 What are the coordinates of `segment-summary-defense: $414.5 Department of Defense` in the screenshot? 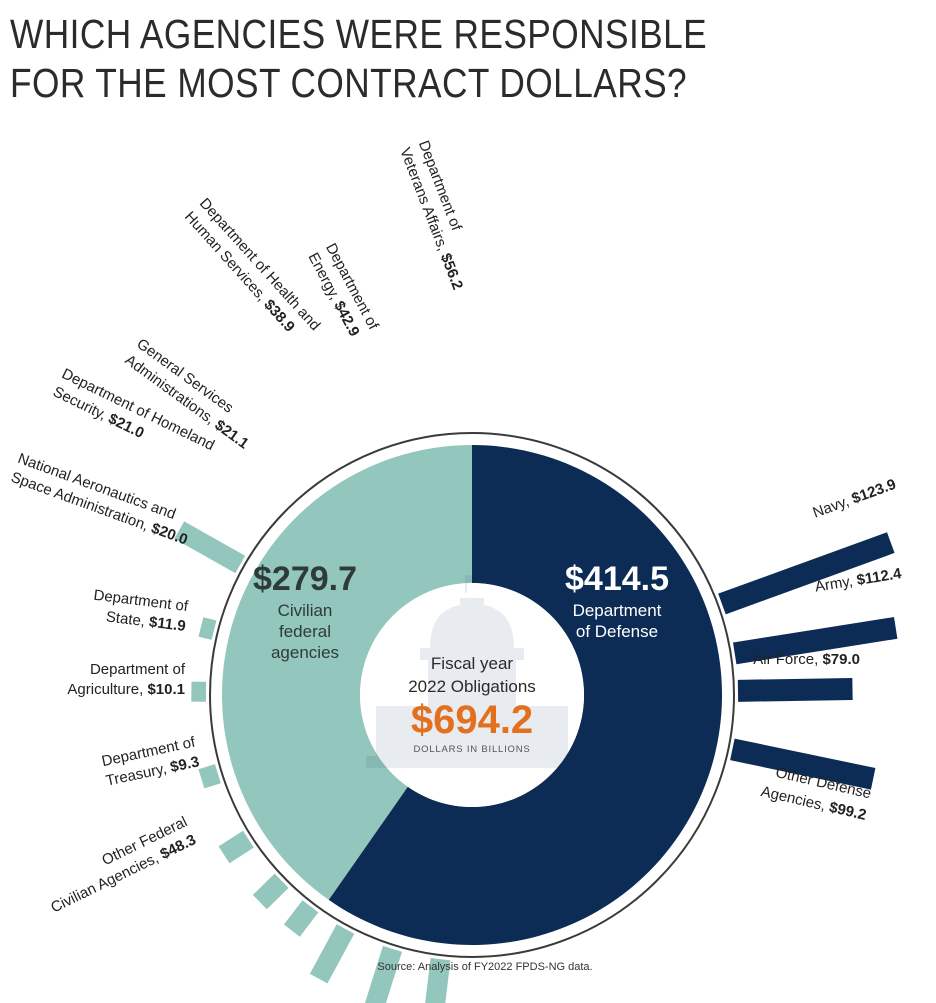 It's located at (617, 600).